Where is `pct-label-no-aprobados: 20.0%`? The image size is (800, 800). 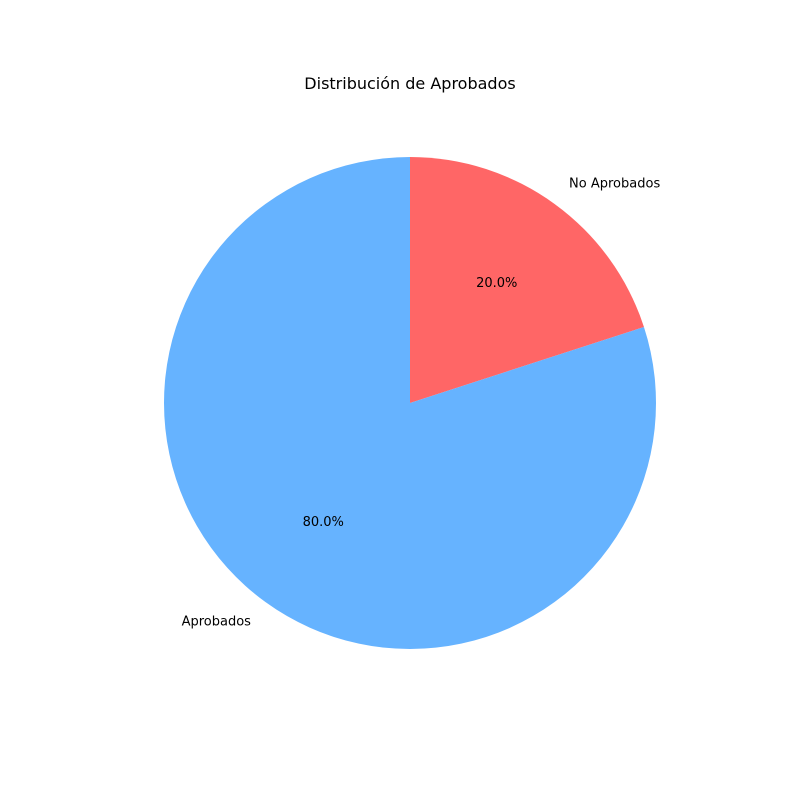
pct-label-no-aprobados: 20.0% is located at coordinates (496, 283).